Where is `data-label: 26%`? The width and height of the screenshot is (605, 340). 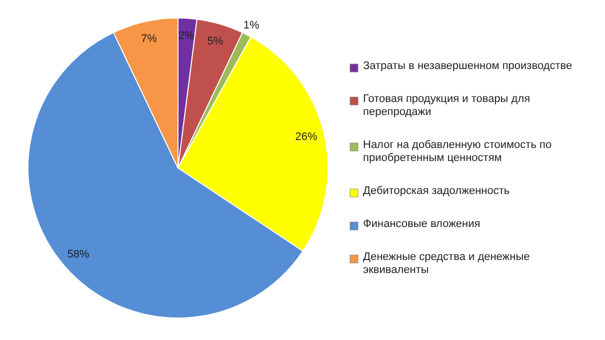
data-label: 26% is located at coordinates (306, 136).